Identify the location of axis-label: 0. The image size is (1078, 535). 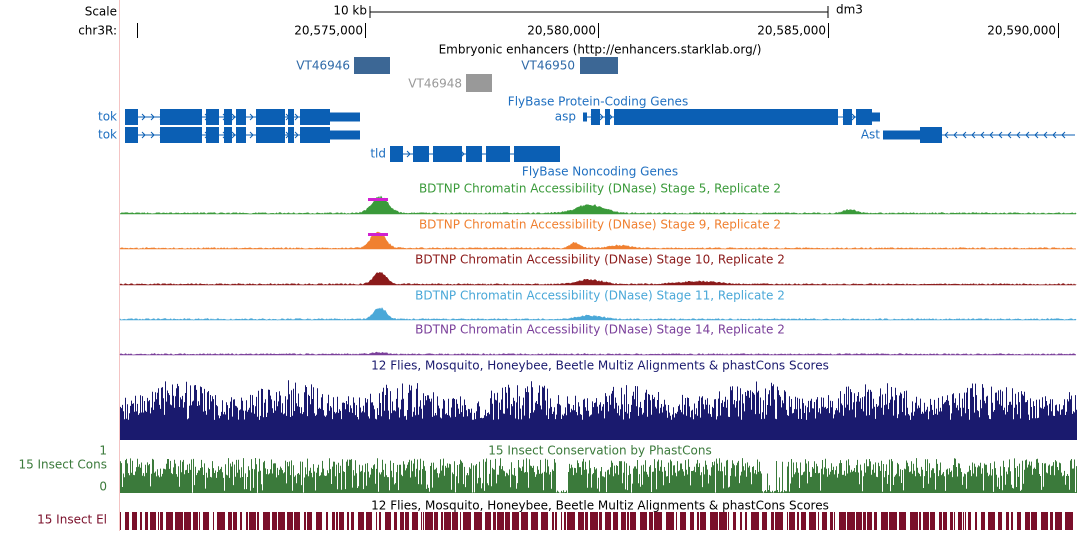
(103, 487).